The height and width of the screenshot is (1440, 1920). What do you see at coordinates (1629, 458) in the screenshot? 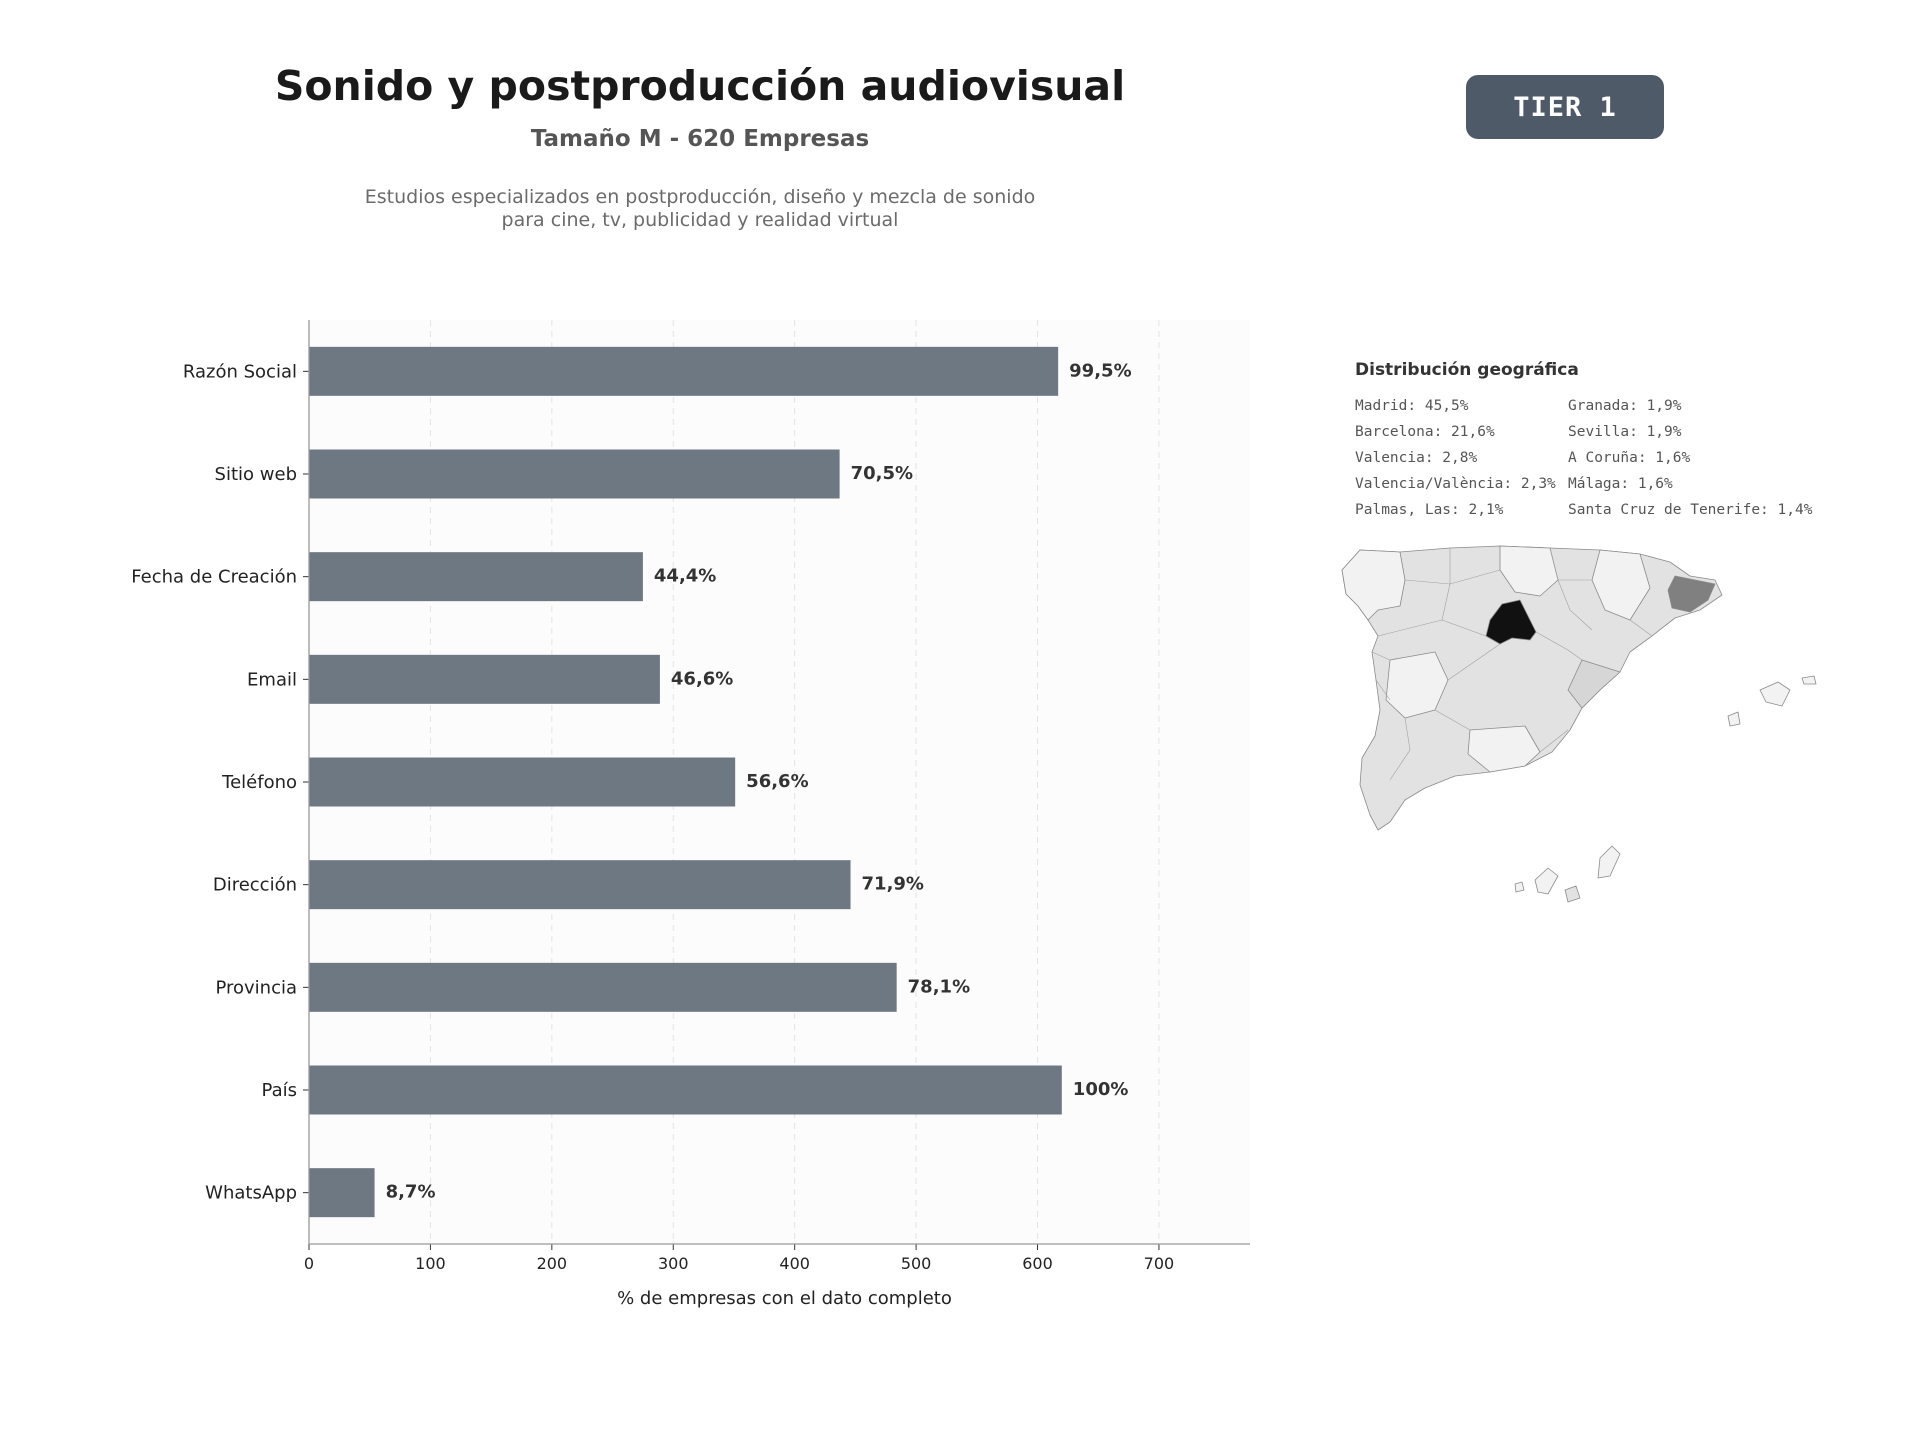
I see `geo-entry: A Coruña: 1,6%` at bounding box center [1629, 458].